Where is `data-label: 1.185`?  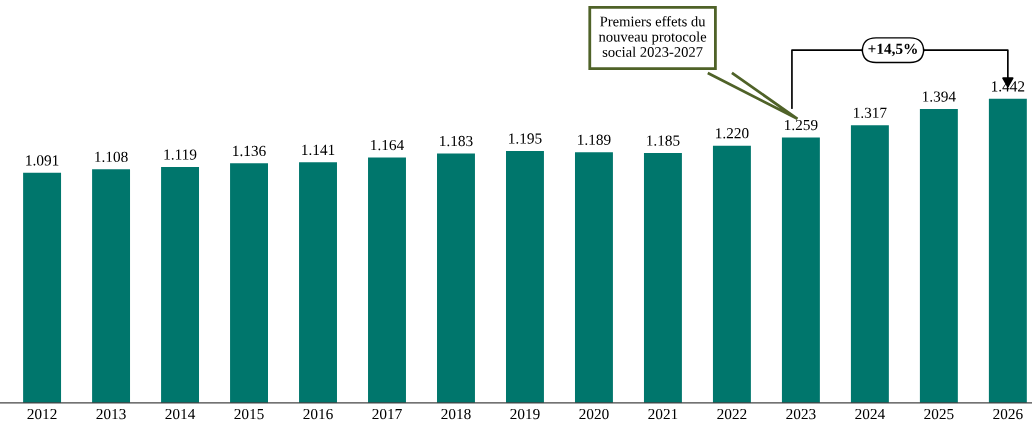 data-label: 1.185 is located at coordinates (663, 140).